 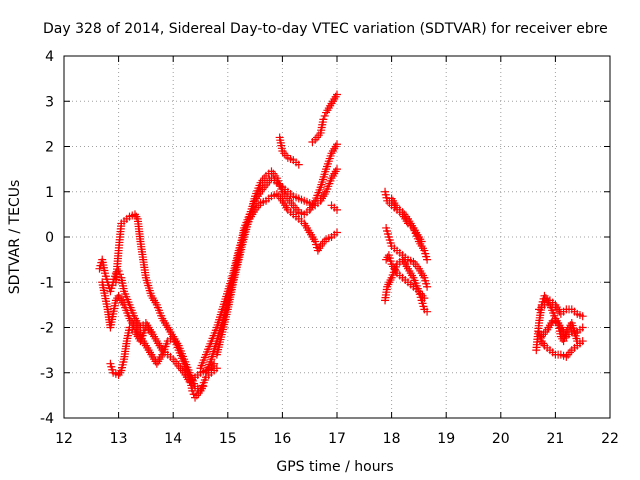 What do you see at coordinates (289, 151) in the screenshot?
I see `series-arc-h` at bounding box center [289, 151].